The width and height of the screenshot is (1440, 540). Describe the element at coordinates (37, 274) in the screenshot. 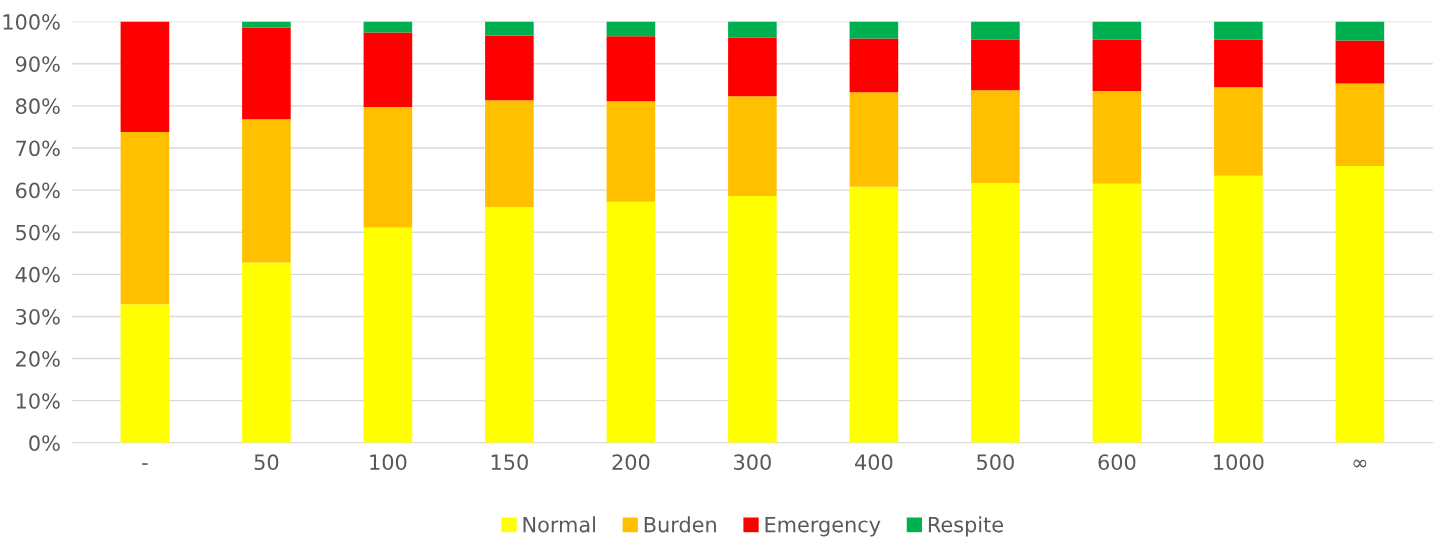

I see `y-tick-label: 40%` at that location.